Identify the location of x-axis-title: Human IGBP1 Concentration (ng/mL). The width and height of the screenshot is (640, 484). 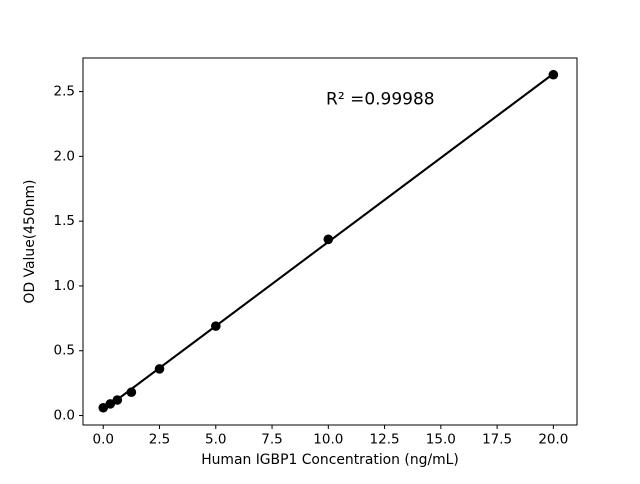
(330, 460).